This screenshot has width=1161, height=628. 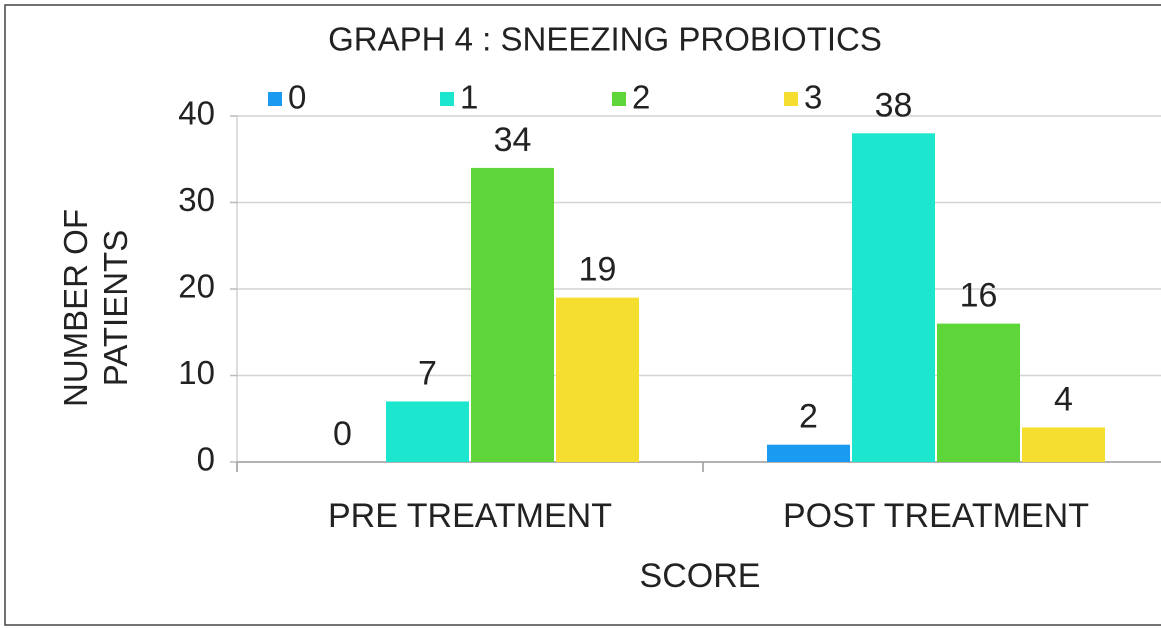 What do you see at coordinates (196, 286) in the screenshot?
I see `y-tick-label: 20` at bounding box center [196, 286].